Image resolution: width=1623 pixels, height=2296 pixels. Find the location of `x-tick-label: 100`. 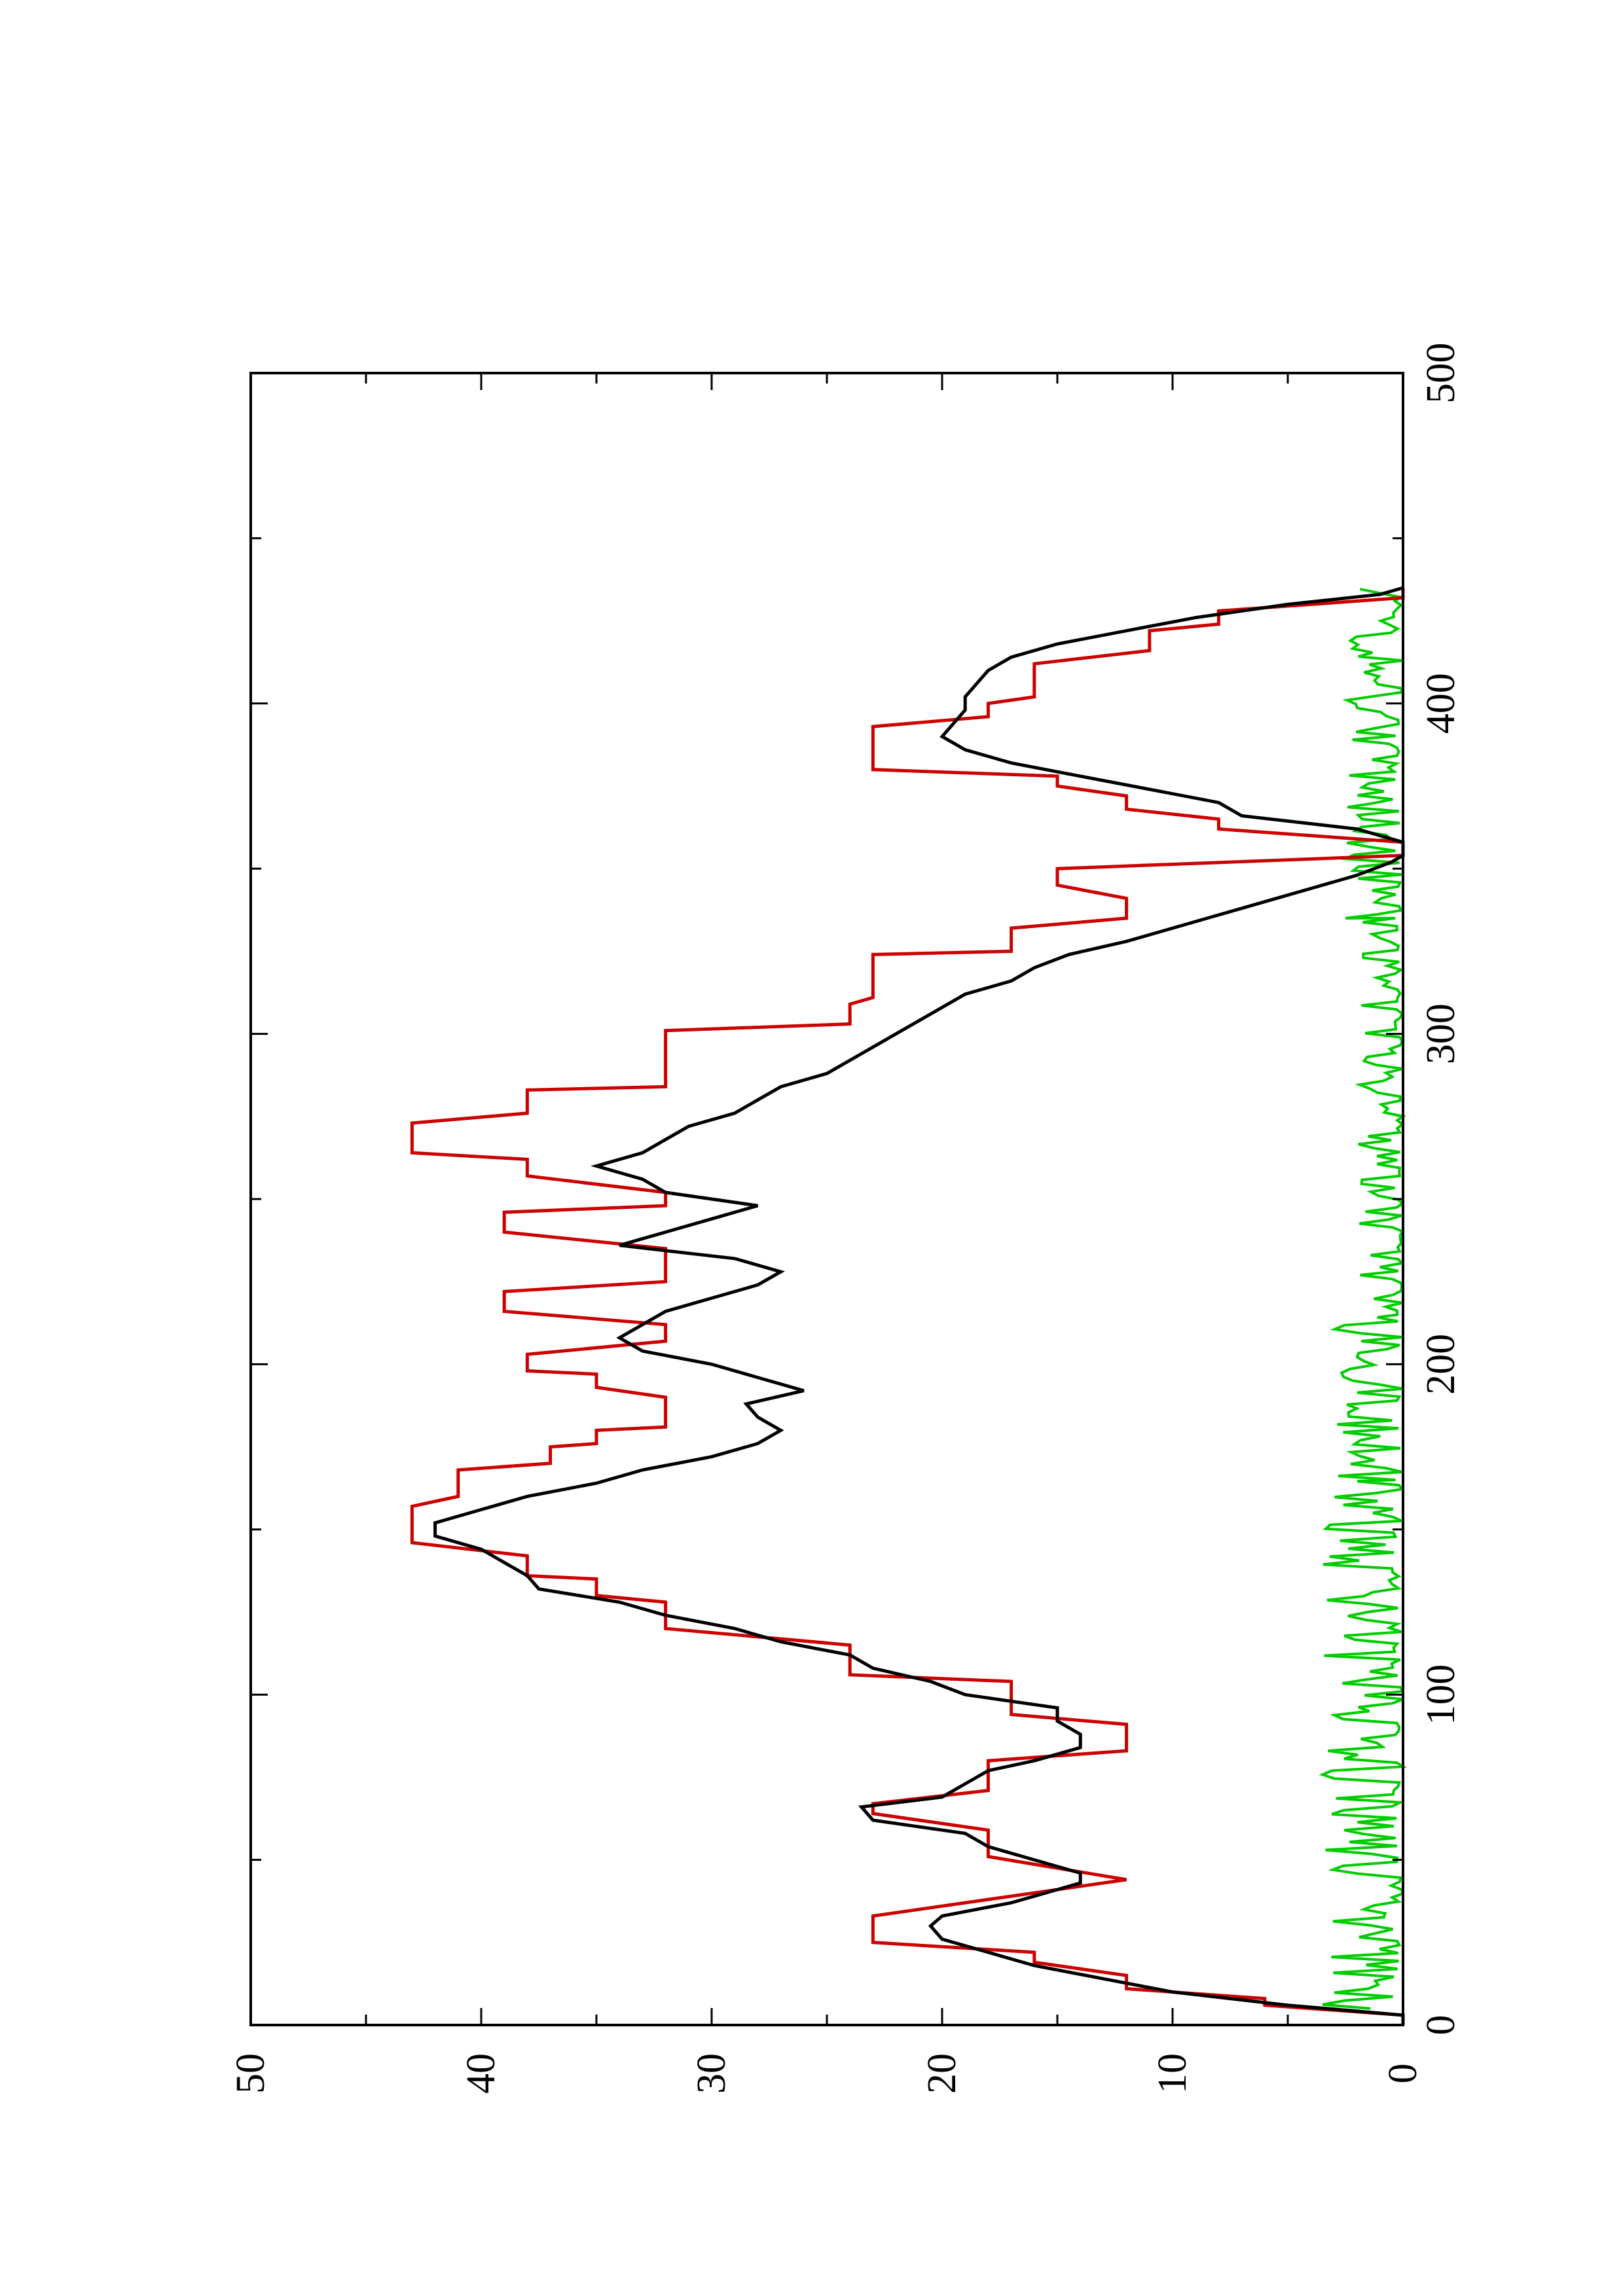

x-tick-label: 100 is located at coordinates (1441, 1694).